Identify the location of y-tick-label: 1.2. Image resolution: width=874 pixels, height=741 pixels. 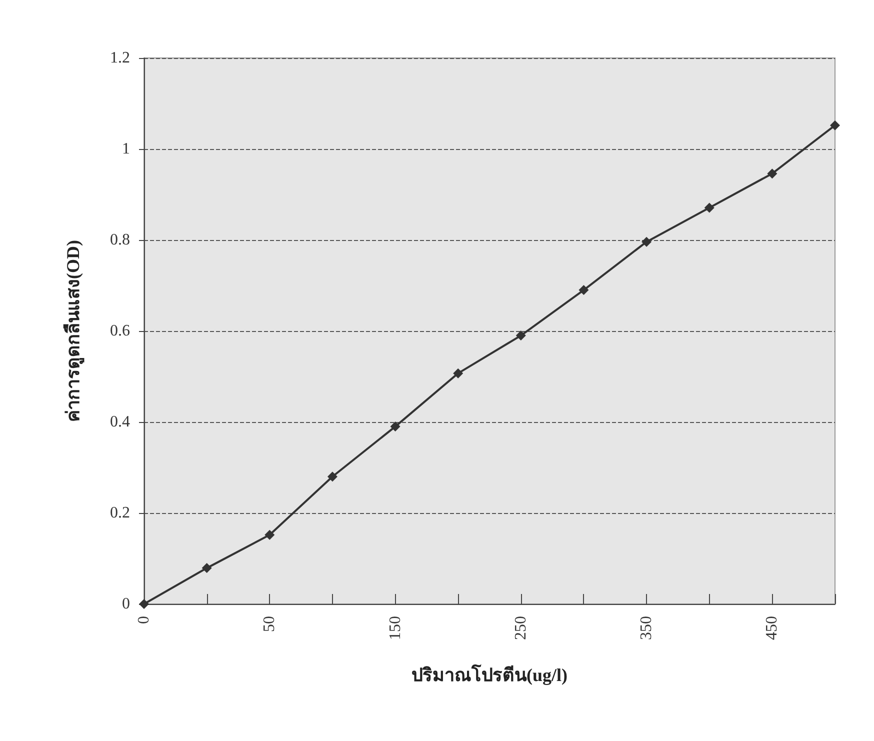
(120, 58).